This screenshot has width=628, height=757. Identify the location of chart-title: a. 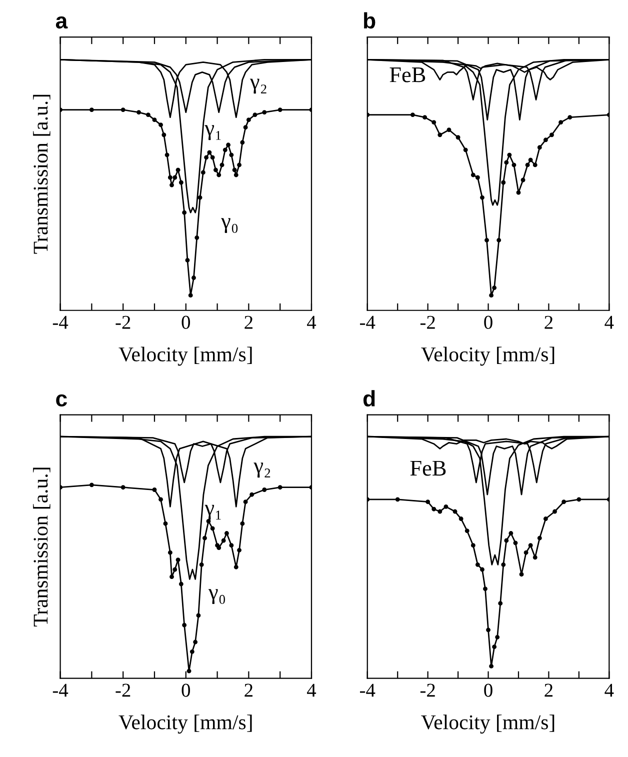
(62, 22).